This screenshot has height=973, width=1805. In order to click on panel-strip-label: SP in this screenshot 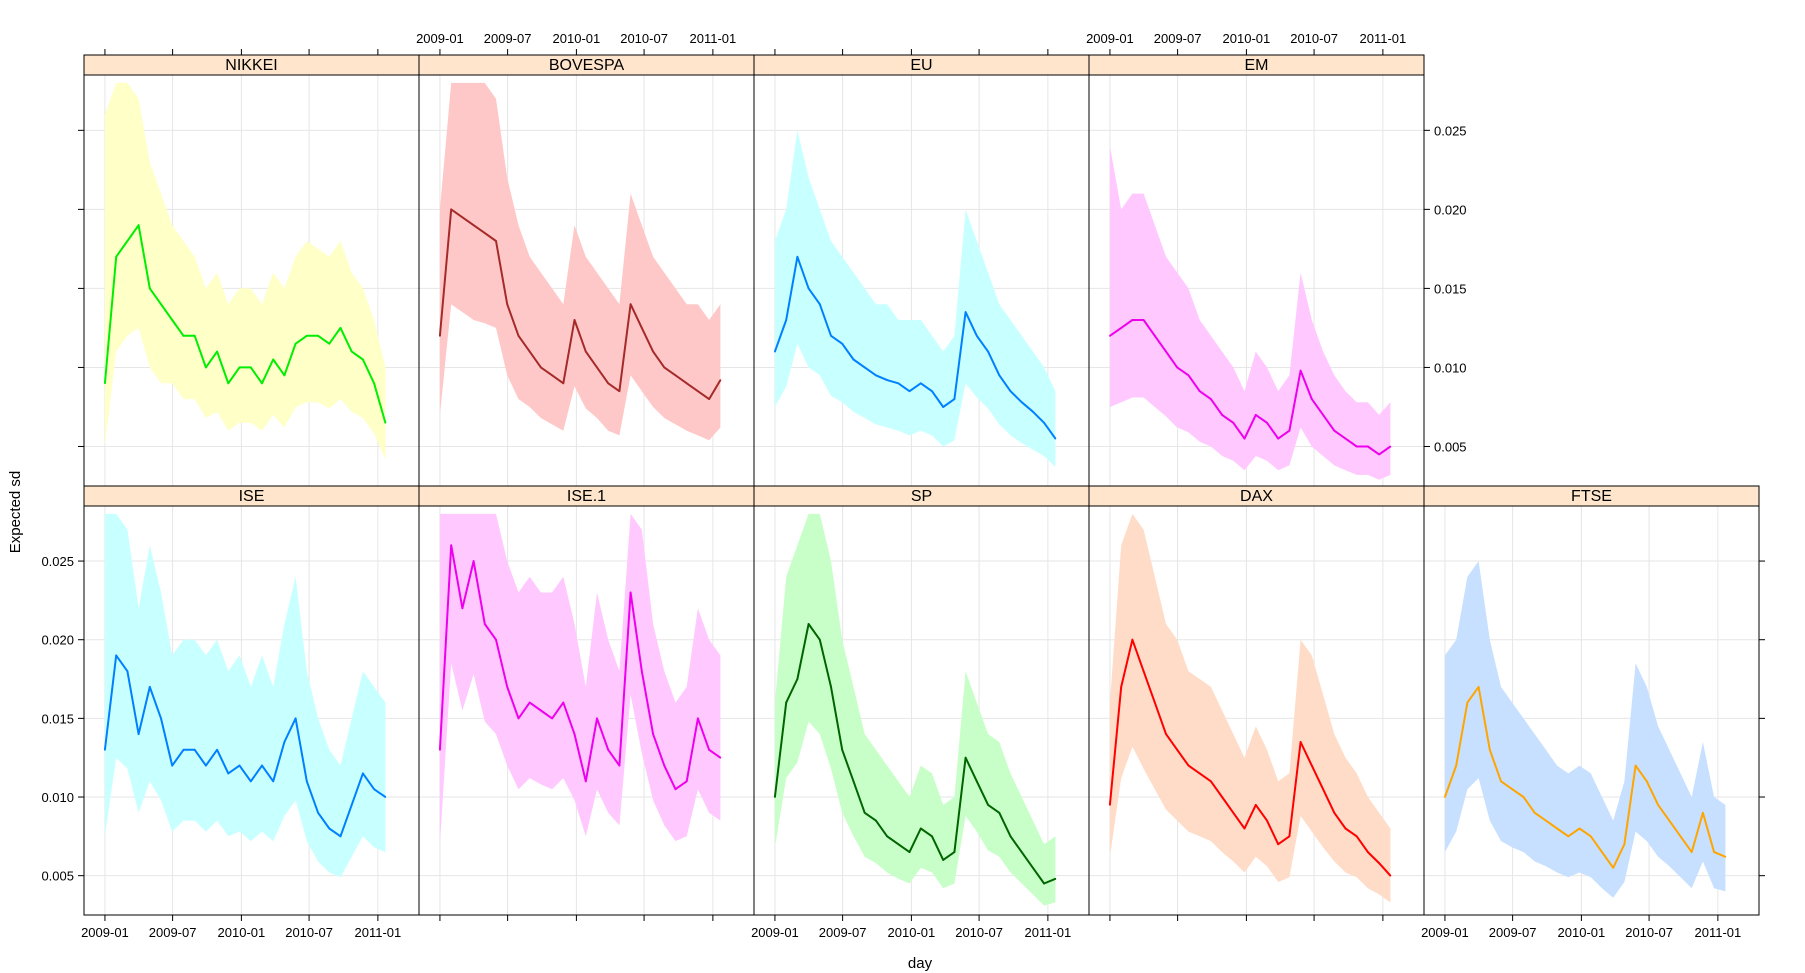, I will do `click(921, 496)`.